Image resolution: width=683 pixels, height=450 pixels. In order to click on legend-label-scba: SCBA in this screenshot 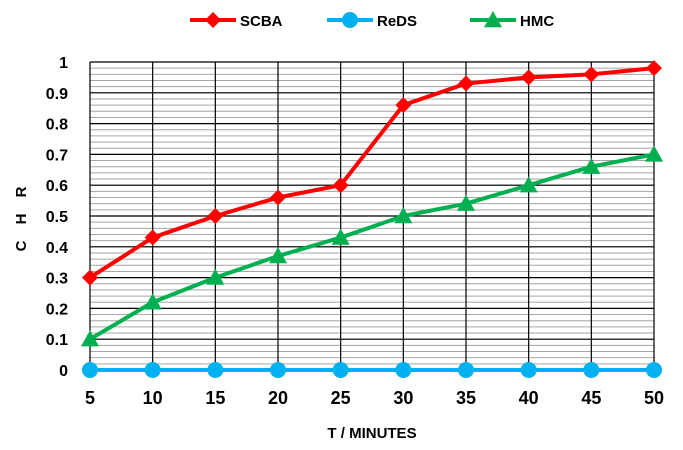, I will do `click(261, 21)`.